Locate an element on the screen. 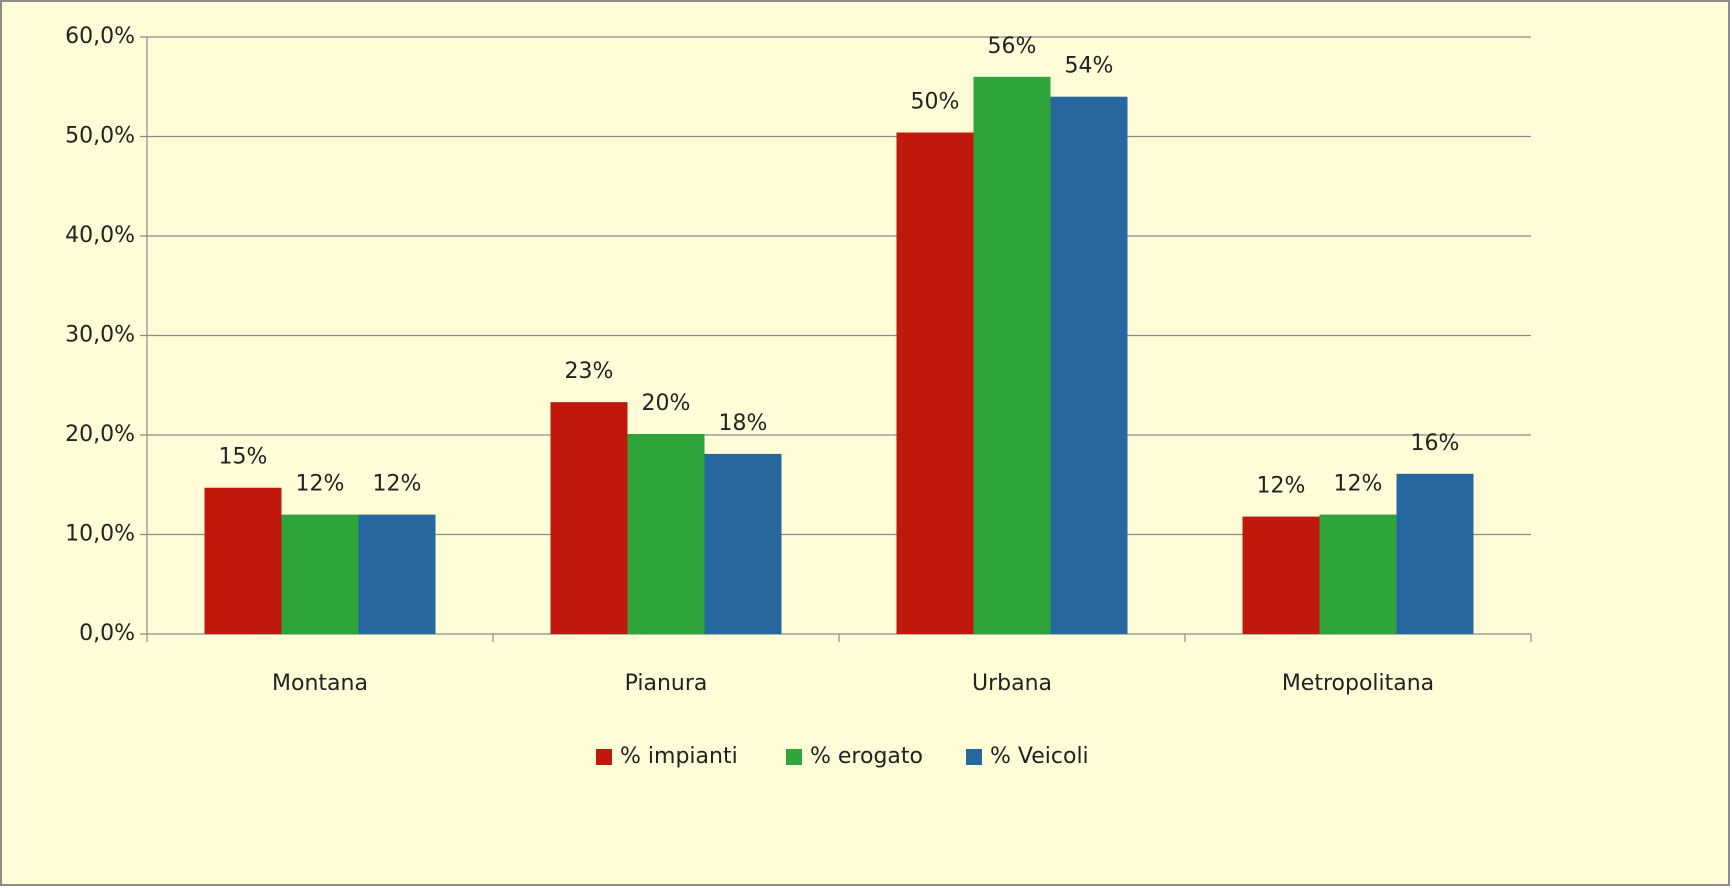 This screenshot has height=888, width=1732. x-tick-label: Montana is located at coordinates (320, 683).